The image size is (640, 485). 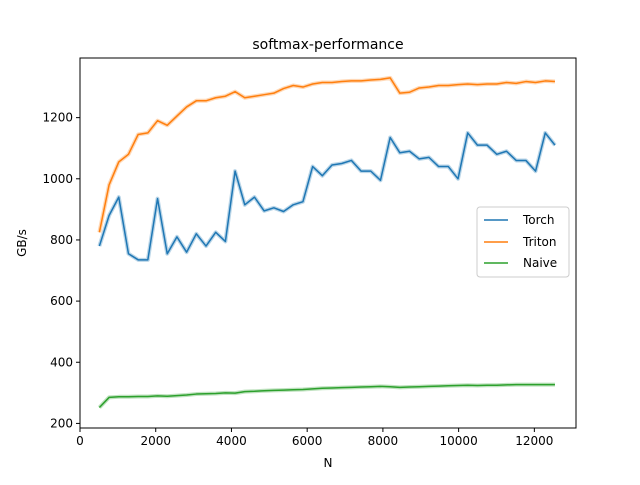 What do you see at coordinates (57, 118) in the screenshot?
I see `y-tick-label: 1200` at bounding box center [57, 118].